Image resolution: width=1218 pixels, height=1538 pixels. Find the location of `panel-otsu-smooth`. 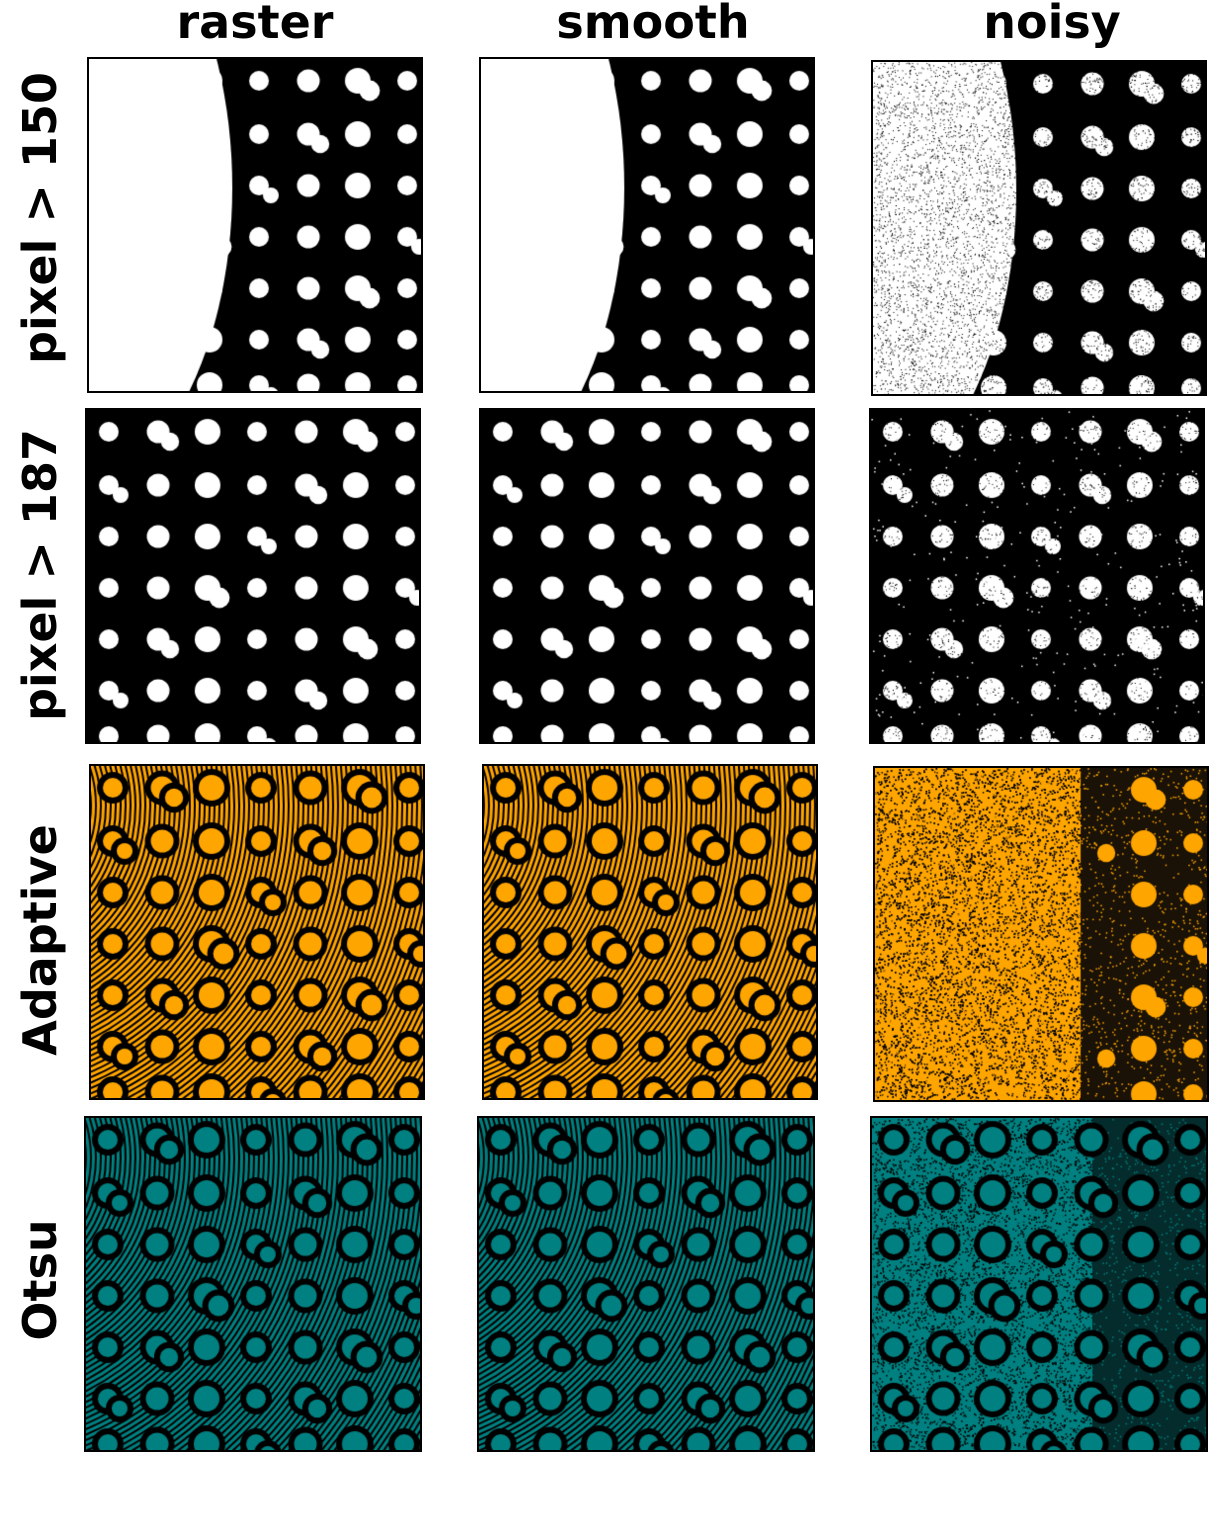

panel-otsu-smooth is located at coordinates (646, 1284).